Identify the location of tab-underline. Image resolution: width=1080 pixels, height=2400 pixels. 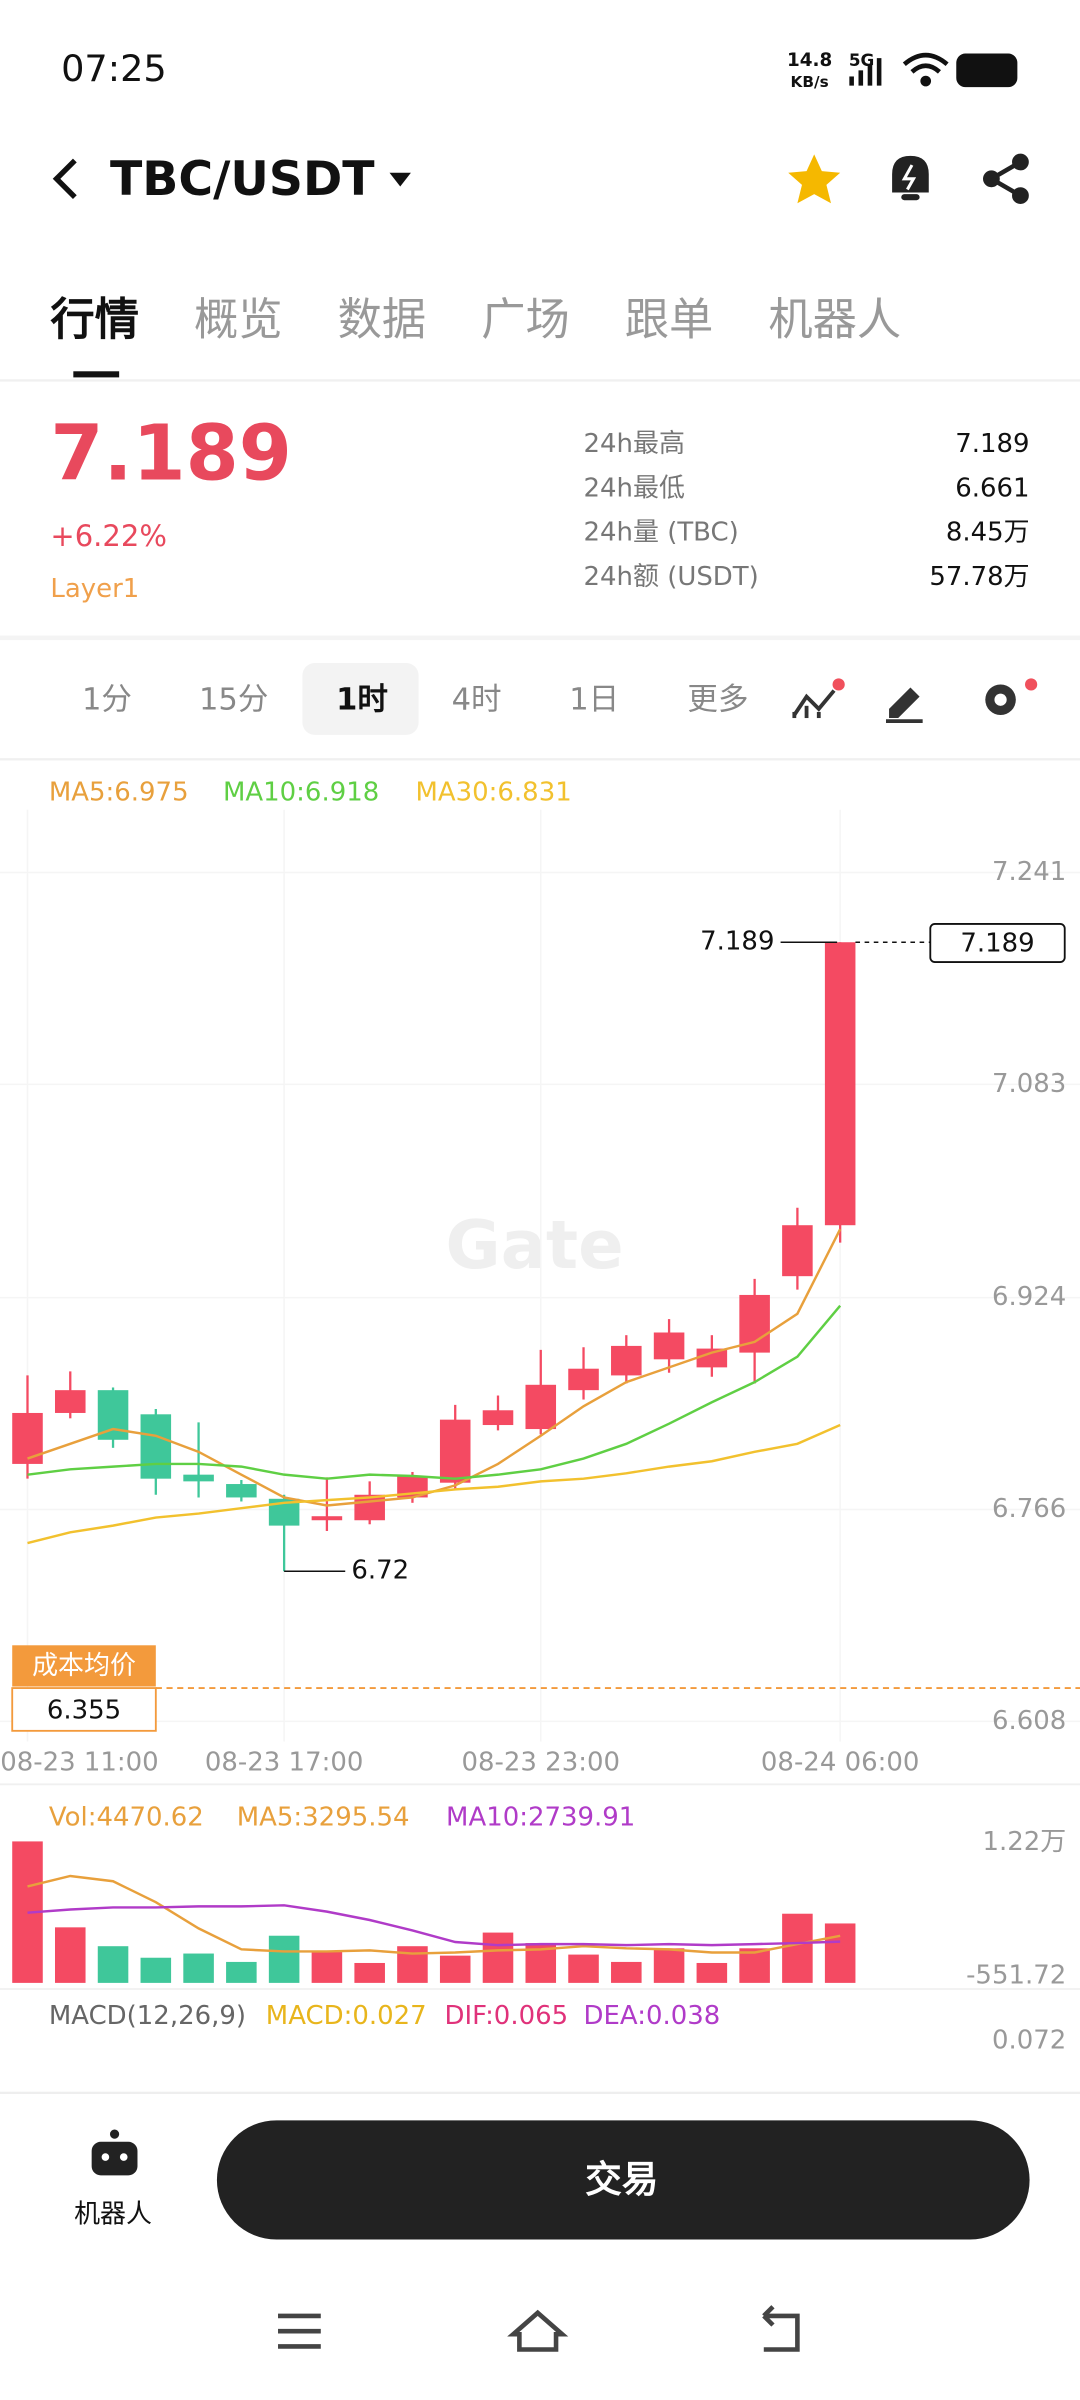
(96, 374).